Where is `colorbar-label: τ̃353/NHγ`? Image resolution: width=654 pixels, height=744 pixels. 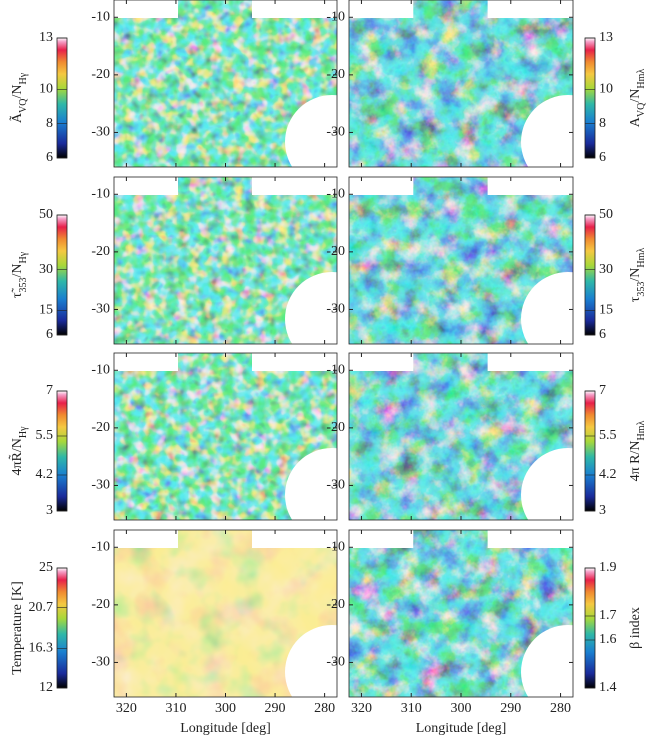
colorbar-label: τ̃353/NHγ is located at coordinates (19, 274).